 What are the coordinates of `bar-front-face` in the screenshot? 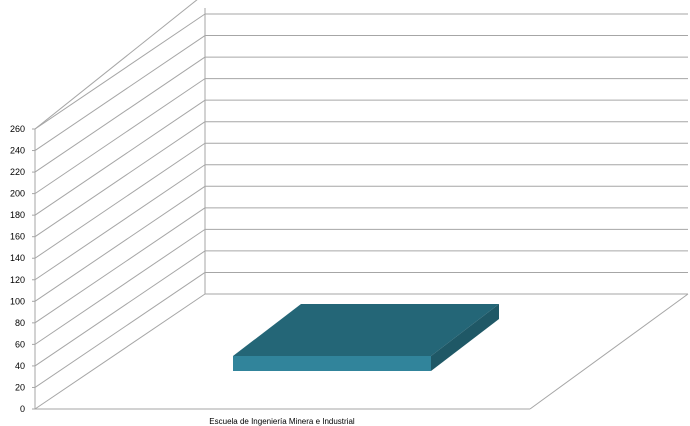 It's located at (332, 363).